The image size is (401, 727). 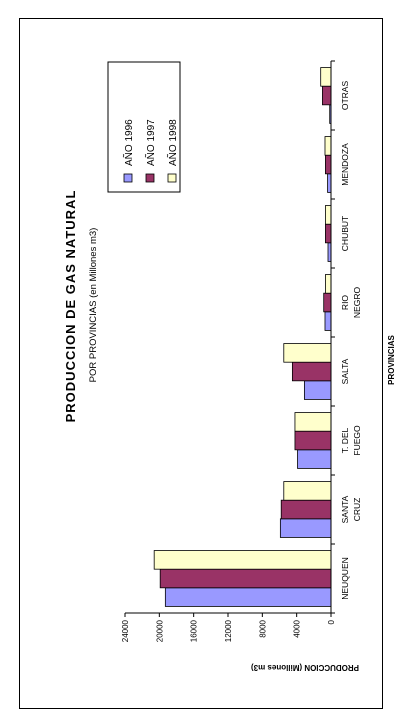 I want to click on y-axis-title: PRODUCCION (Millones m3), so click(x=305, y=667).